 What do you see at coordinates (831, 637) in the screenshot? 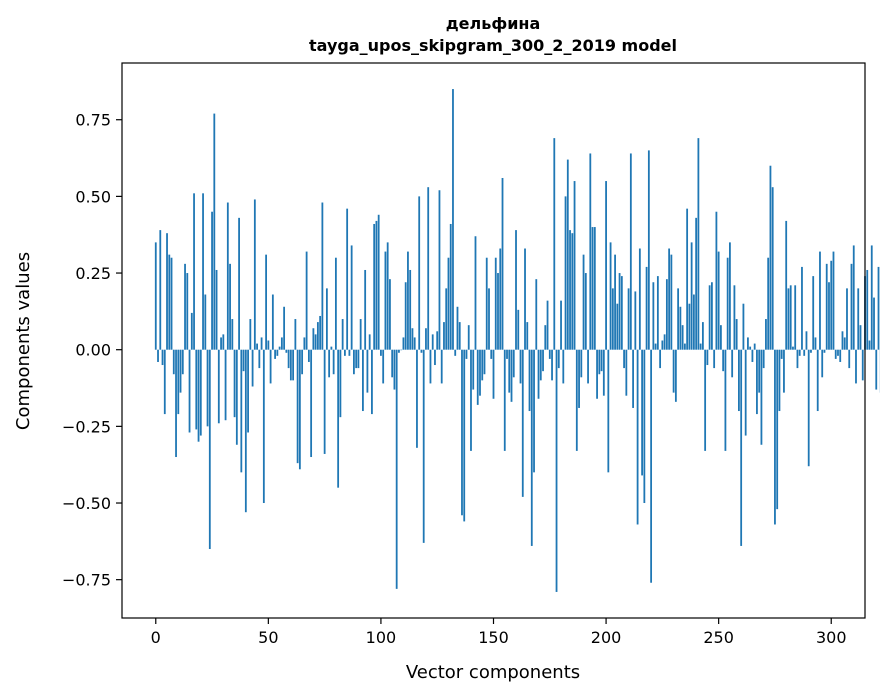
I see `x-tick-label: 300` at bounding box center [831, 637].